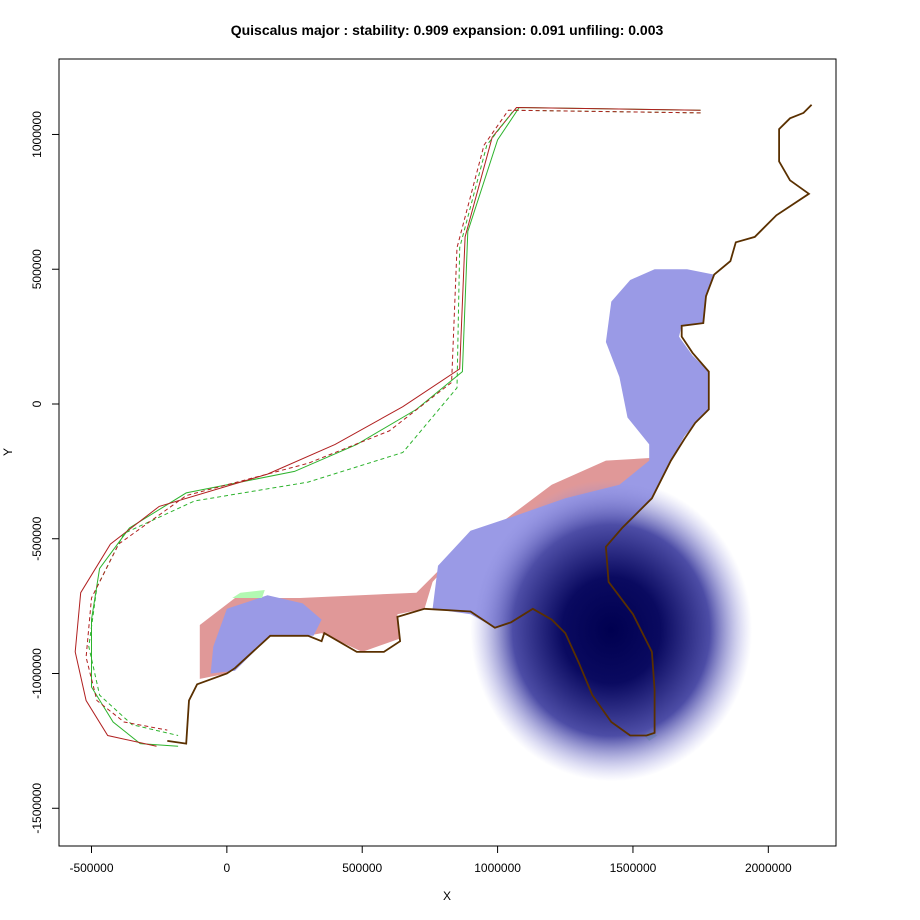 The width and height of the screenshot is (920, 920). Describe the element at coordinates (37, 134) in the screenshot. I see `y-tick-label: 1000000` at that location.